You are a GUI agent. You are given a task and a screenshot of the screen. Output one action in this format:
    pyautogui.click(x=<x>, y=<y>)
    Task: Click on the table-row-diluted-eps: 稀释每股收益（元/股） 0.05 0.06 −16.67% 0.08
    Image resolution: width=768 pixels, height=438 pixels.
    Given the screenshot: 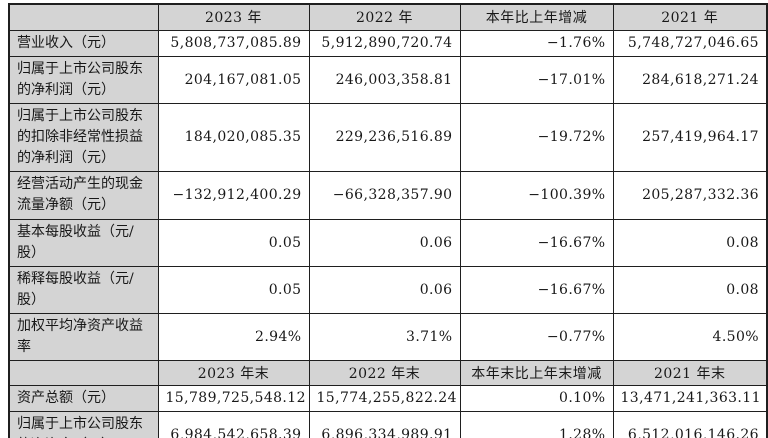 What is the action you would take?
    pyautogui.click(x=388, y=289)
    